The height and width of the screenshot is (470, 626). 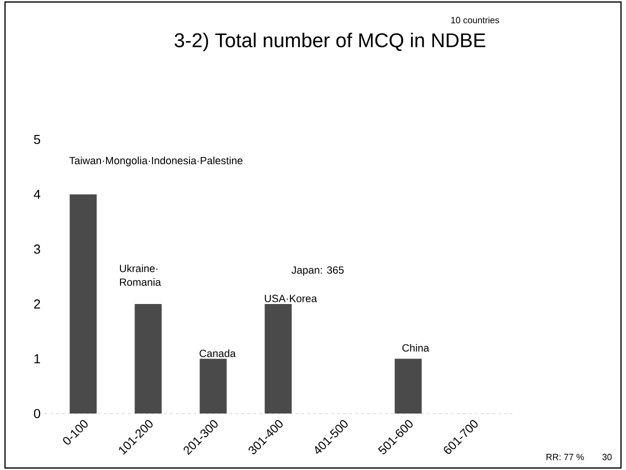 What do you see at coordinates (37, 194) in the screenshot?
I see `y-tick-label: 4` at bounding box center [37, 194].